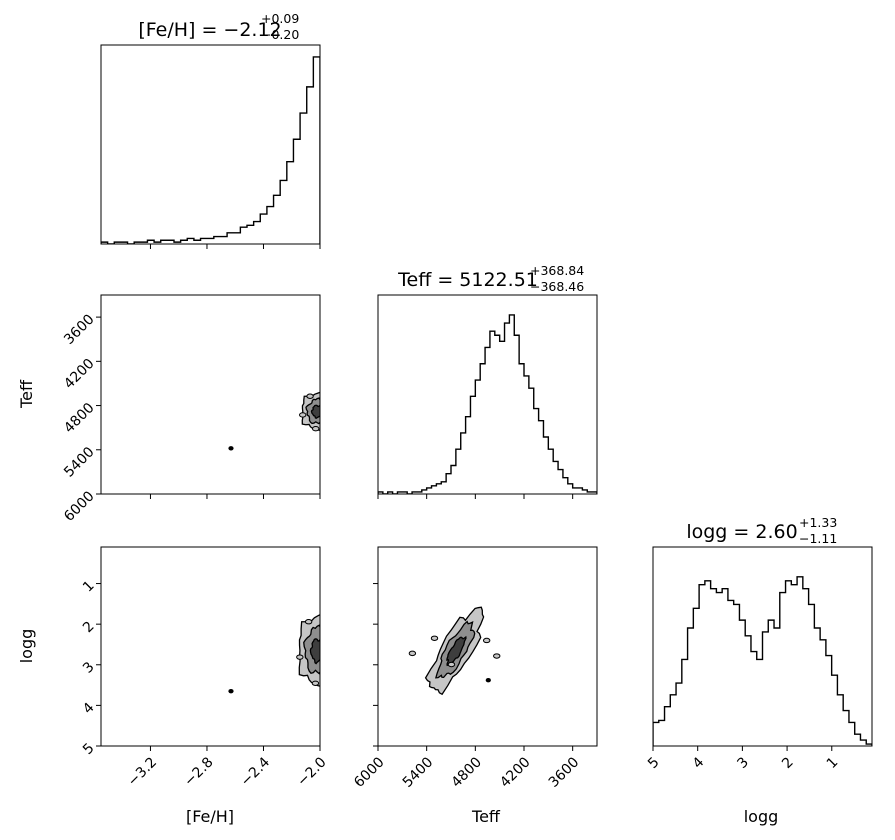 The width and height of the screenshot is (895, 840). Describe the element at coordinates (89, 628) in the screenshot. I see `y-tick-label-logg: 2` at that location.